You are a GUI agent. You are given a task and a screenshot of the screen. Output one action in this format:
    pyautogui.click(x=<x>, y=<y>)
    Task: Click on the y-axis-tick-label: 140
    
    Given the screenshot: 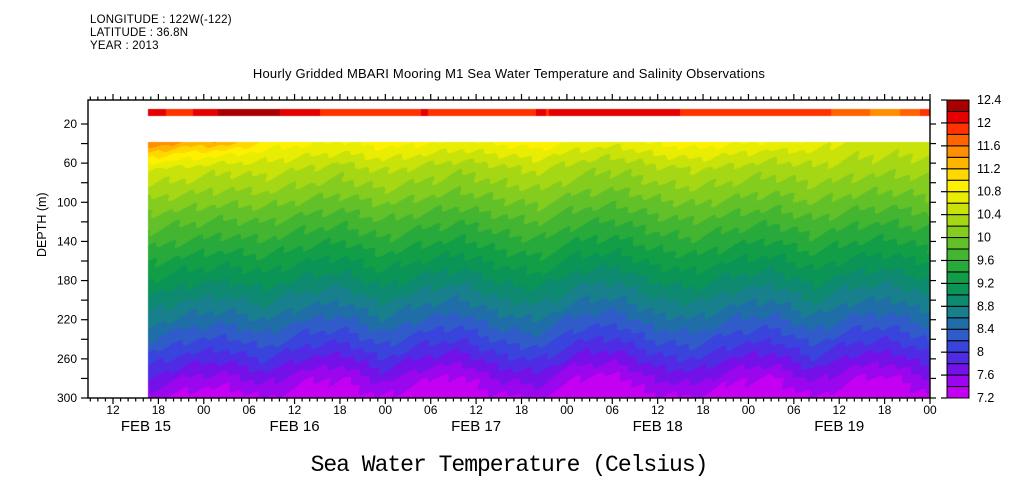 What is the action you would take?
    pyautogui.click(x=67, y=241)
    